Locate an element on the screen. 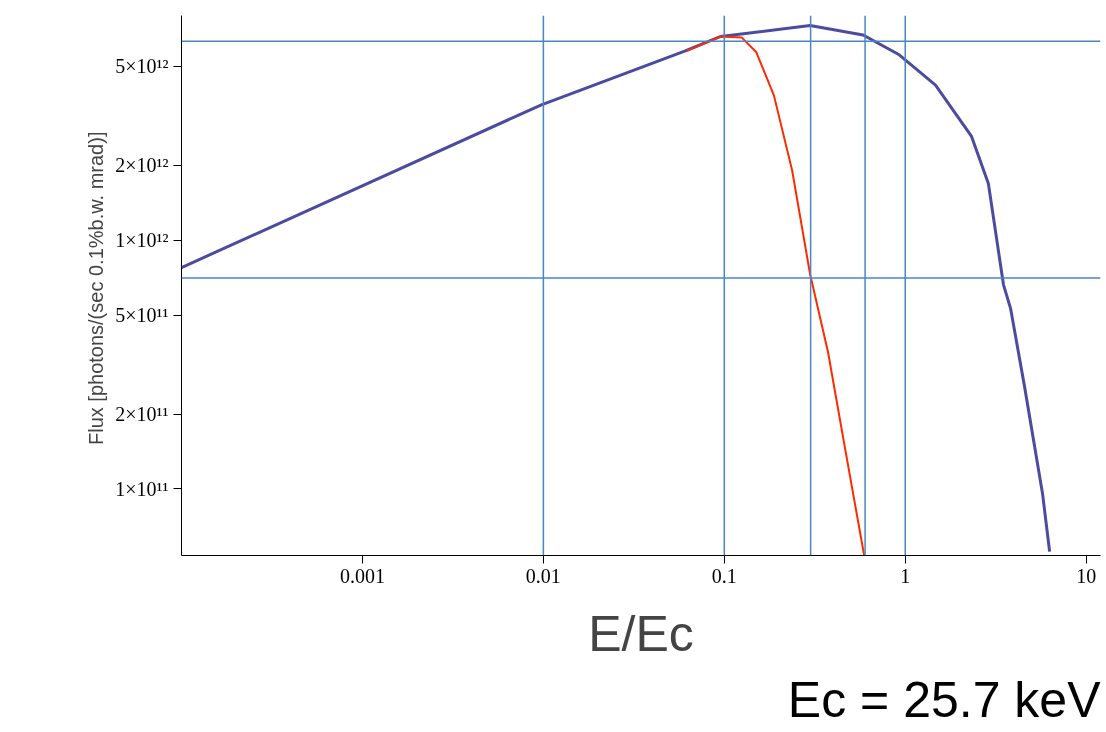 This screenshot has width=1106, height=732. x-tick-label: 0.1 is located at coordinates (724, 575).